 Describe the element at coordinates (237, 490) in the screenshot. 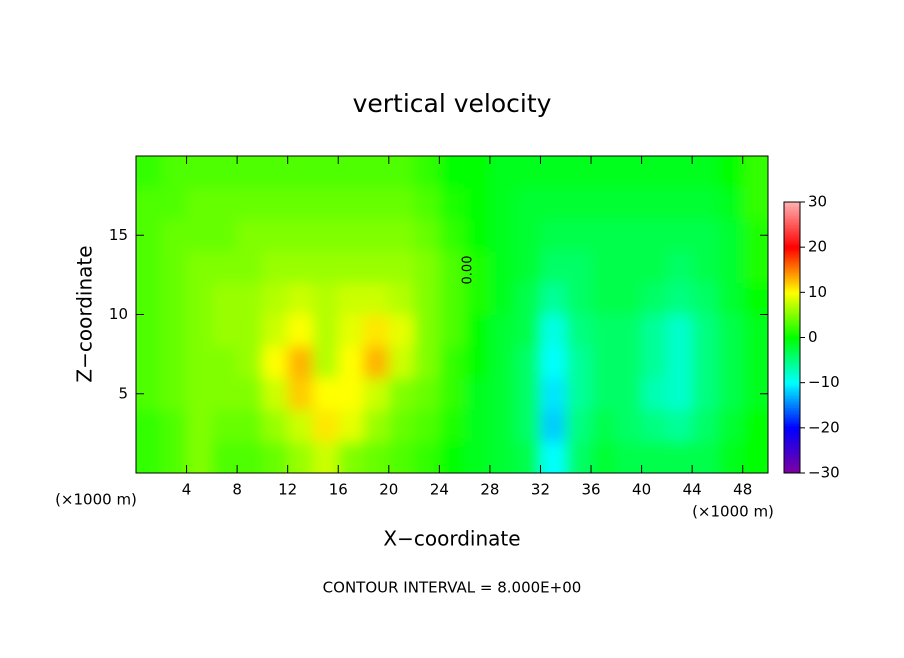

I see `x-tick-label: 8` at that location.